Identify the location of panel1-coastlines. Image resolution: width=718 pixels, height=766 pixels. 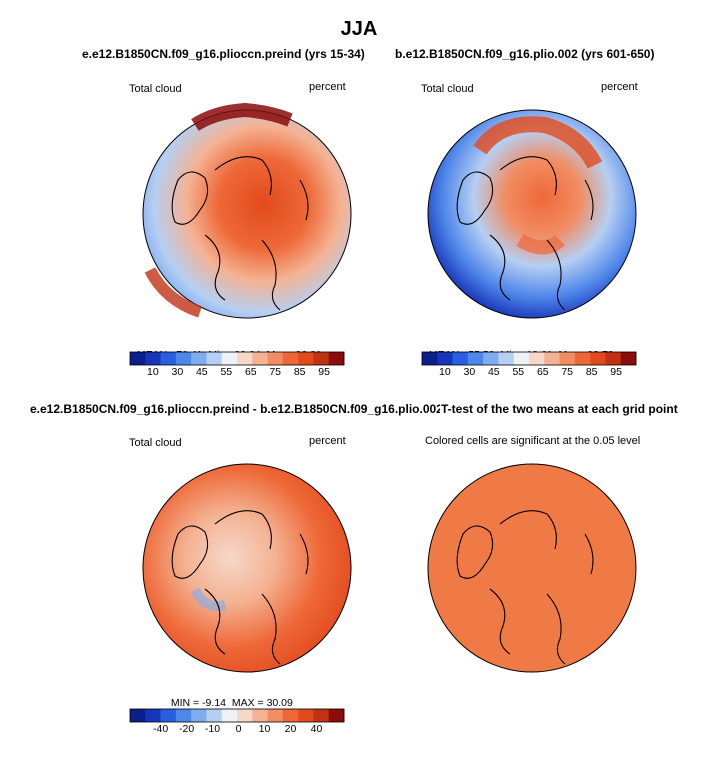
(240, 233).